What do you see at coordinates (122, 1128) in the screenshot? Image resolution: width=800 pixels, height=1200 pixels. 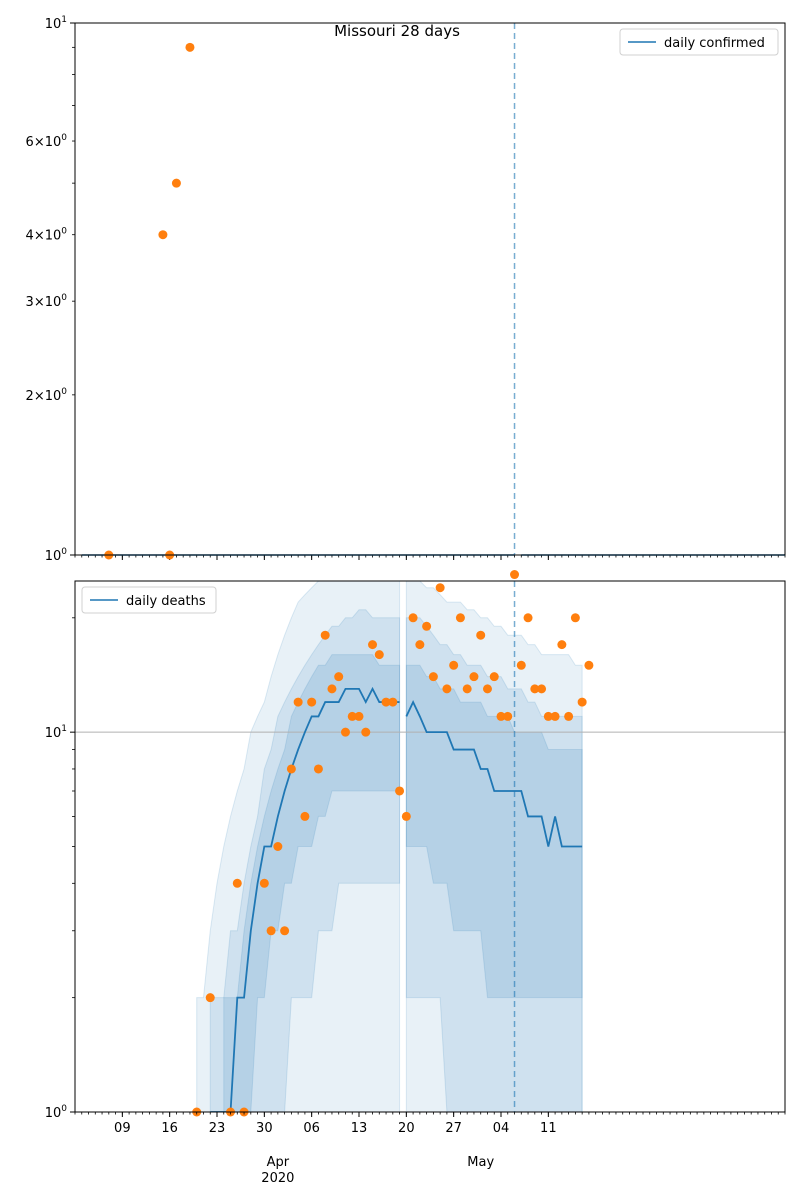 I see `x-tick-label: 09` at bounding box center [122, 1128].